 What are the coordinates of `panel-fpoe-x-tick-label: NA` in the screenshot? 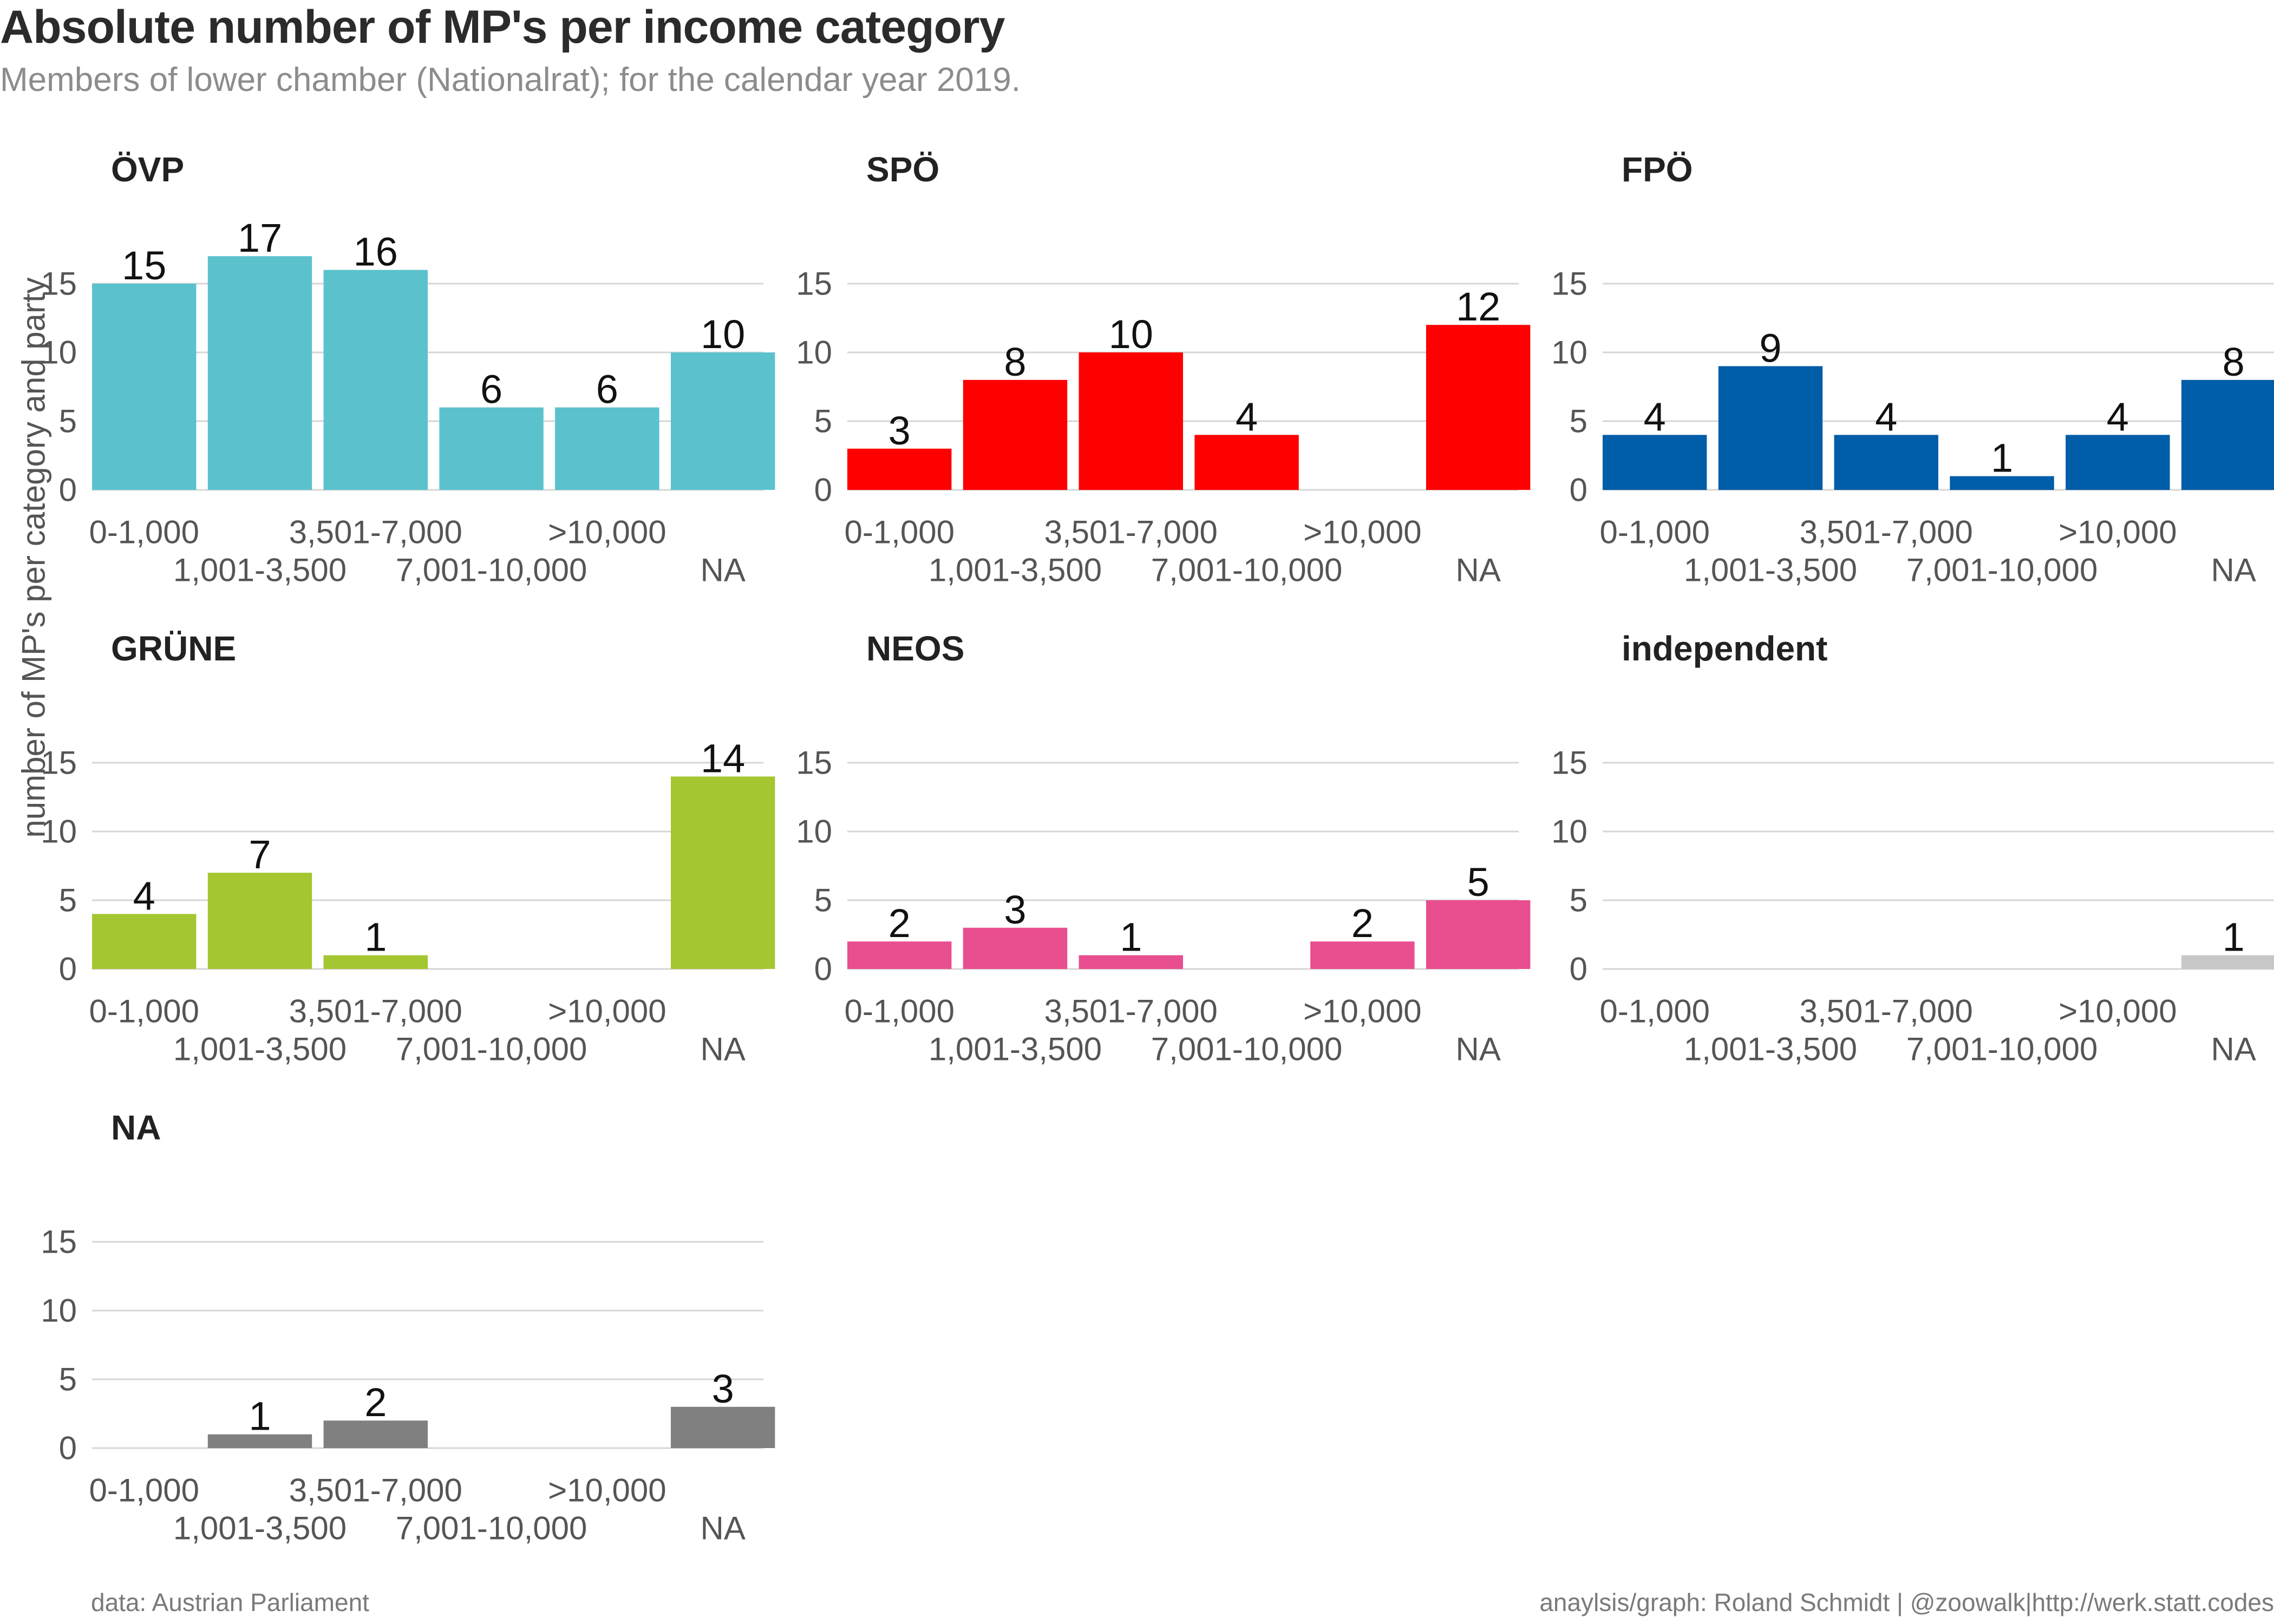 It's located at (2234, 570).